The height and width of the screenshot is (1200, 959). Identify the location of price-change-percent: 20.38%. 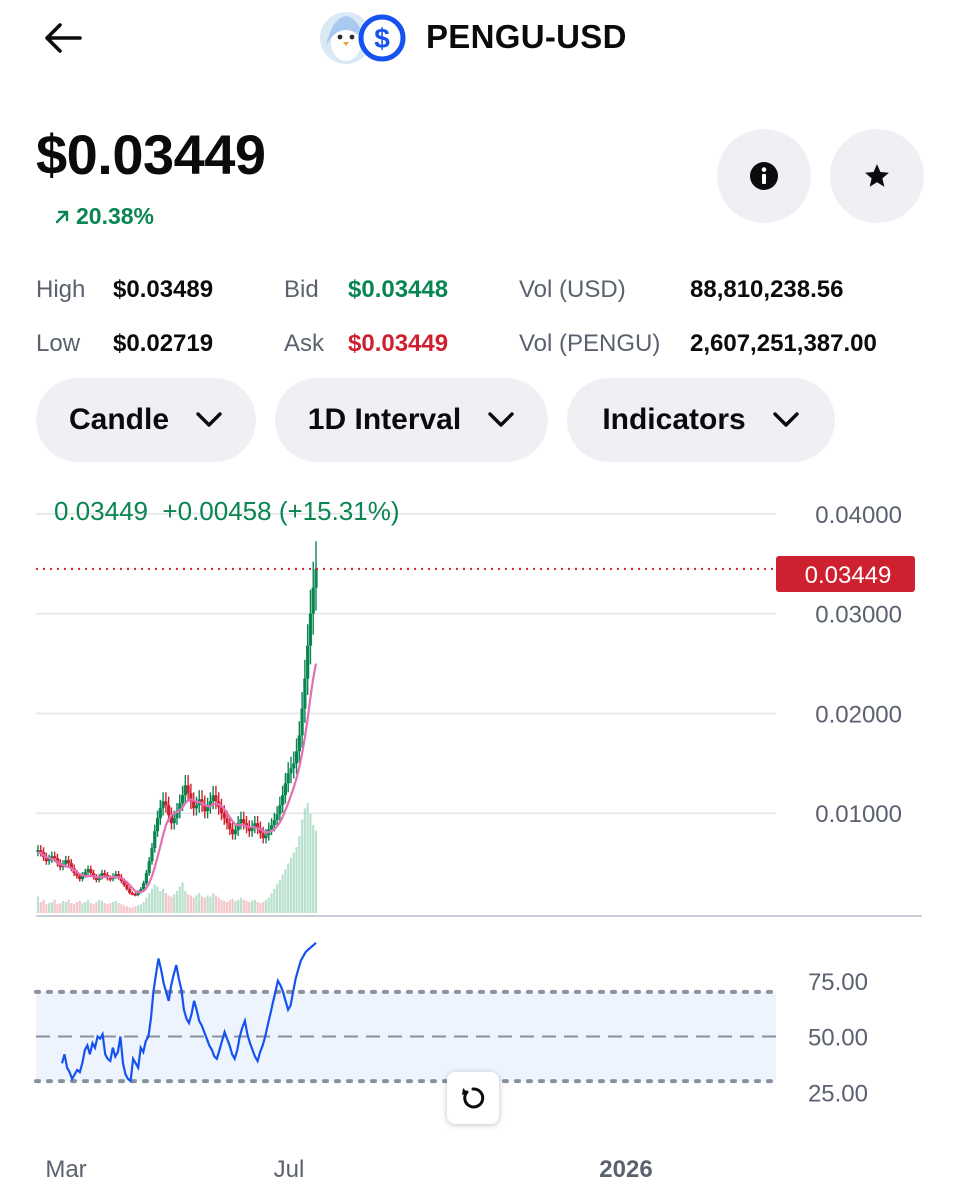
(115, 216).